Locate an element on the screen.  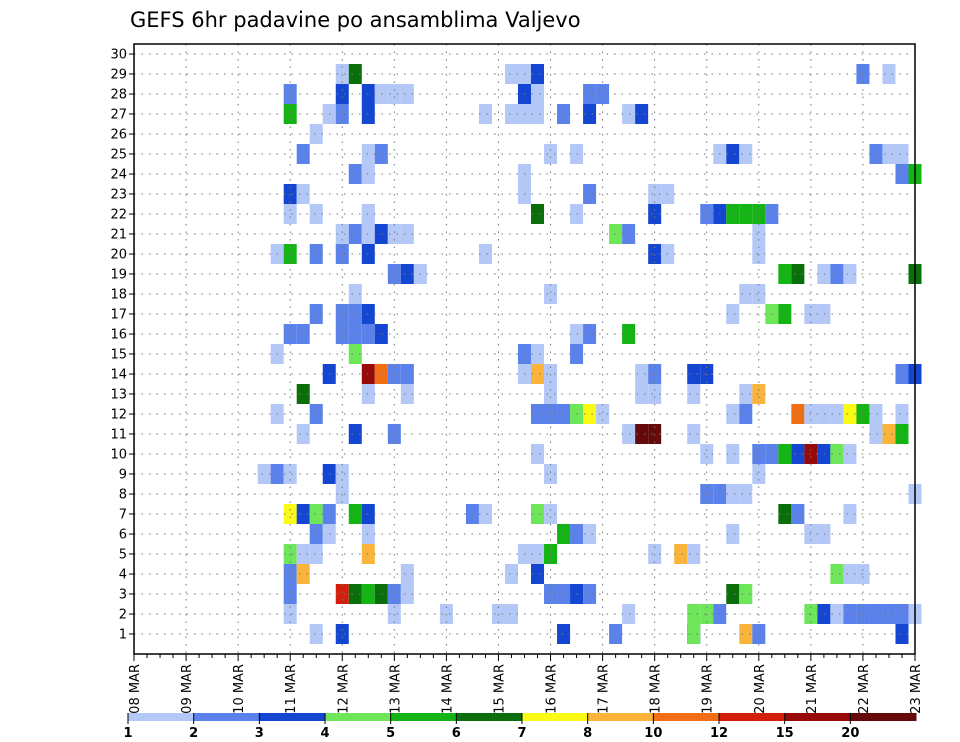
y-tick-label: 17 is located at coordinates (118, 315).